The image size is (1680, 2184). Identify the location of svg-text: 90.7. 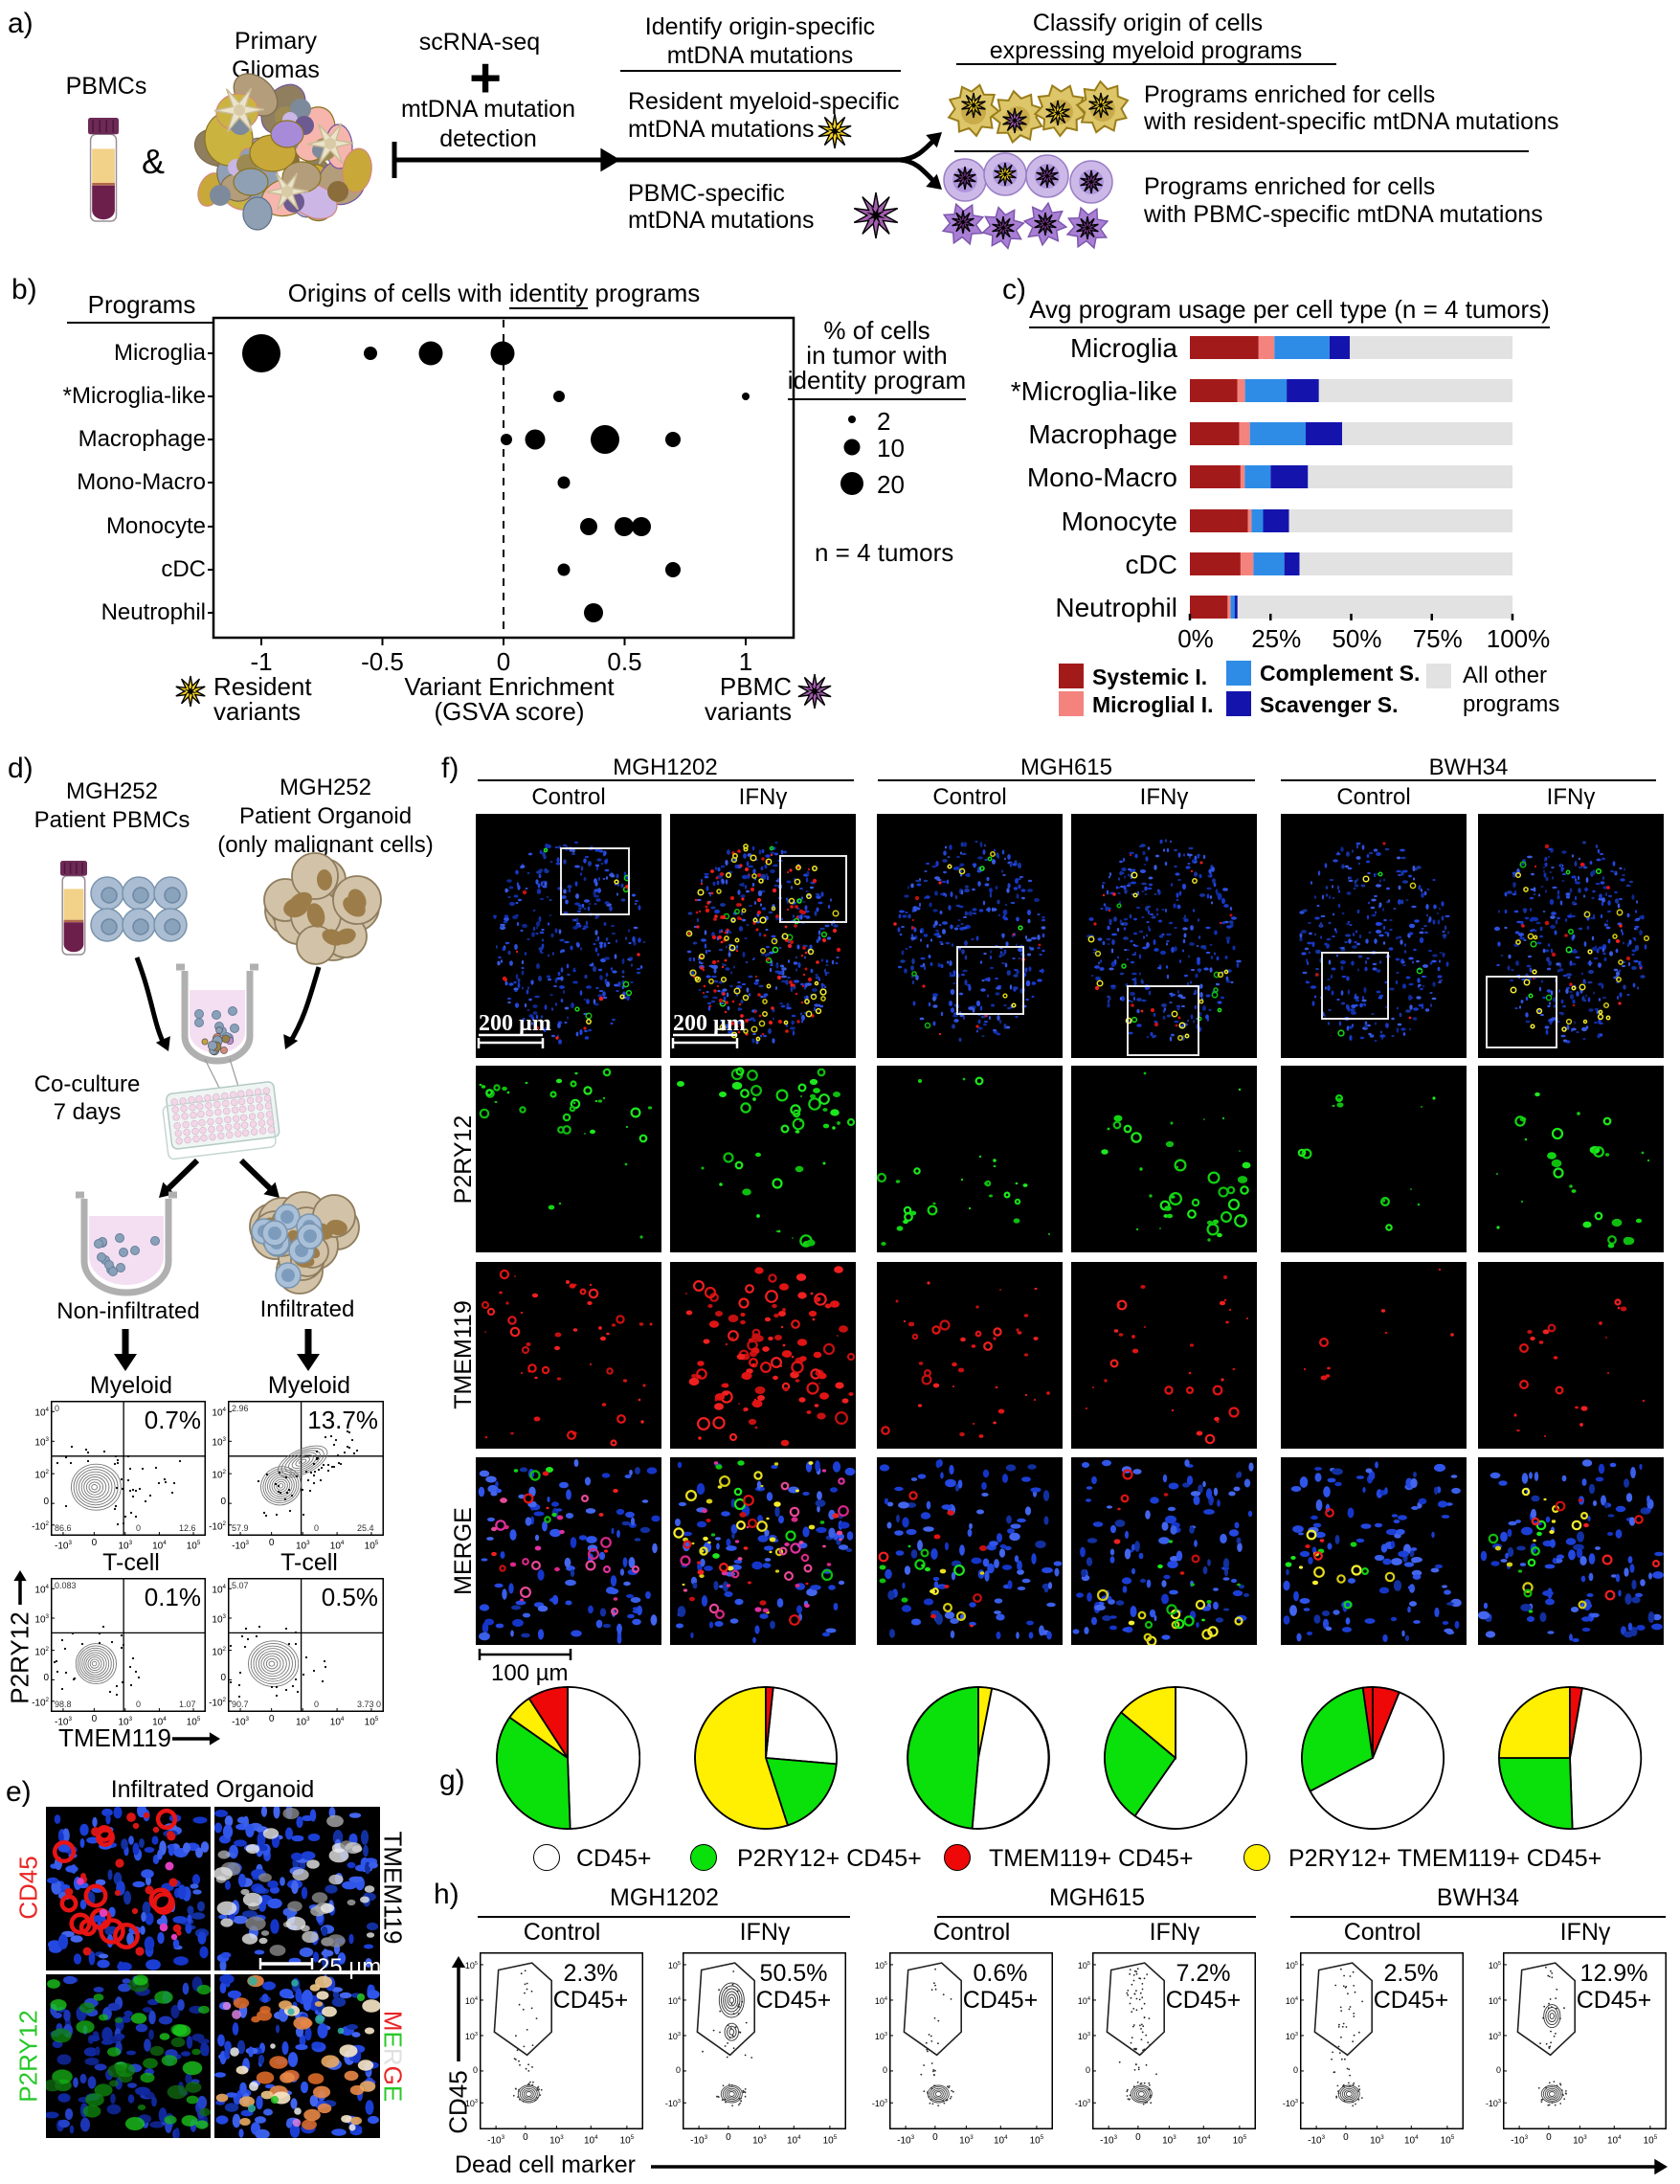
(241, 1705).